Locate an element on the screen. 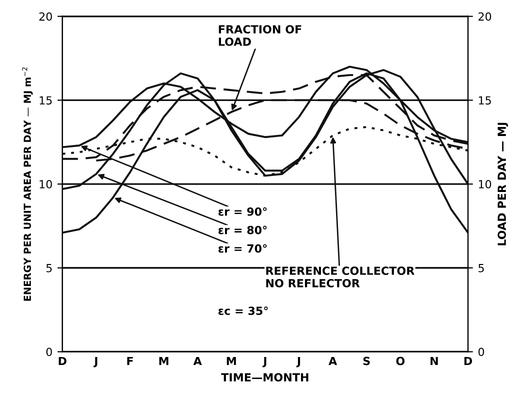 This screenshot has width=520, height=409. text: FRACTION OF LOAD is located at coordinates (260, 35).